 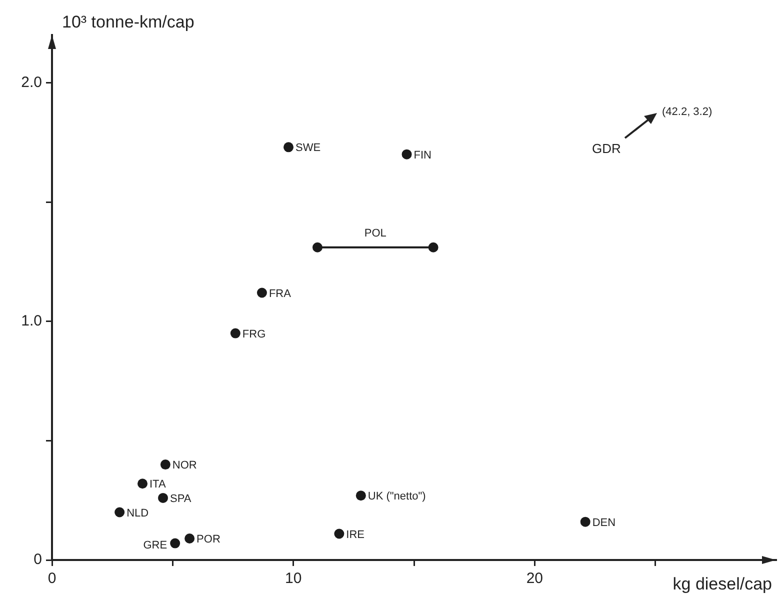 What do you see at coordinates (293, 579) in the screenshot?
I see `x-tick-label: 10` at bounding box center [293, 579].